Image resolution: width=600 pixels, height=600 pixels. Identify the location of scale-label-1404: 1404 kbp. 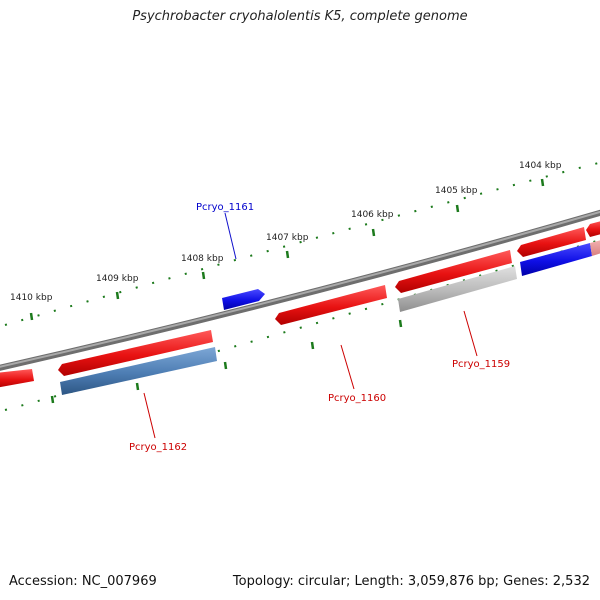
(540, 166).